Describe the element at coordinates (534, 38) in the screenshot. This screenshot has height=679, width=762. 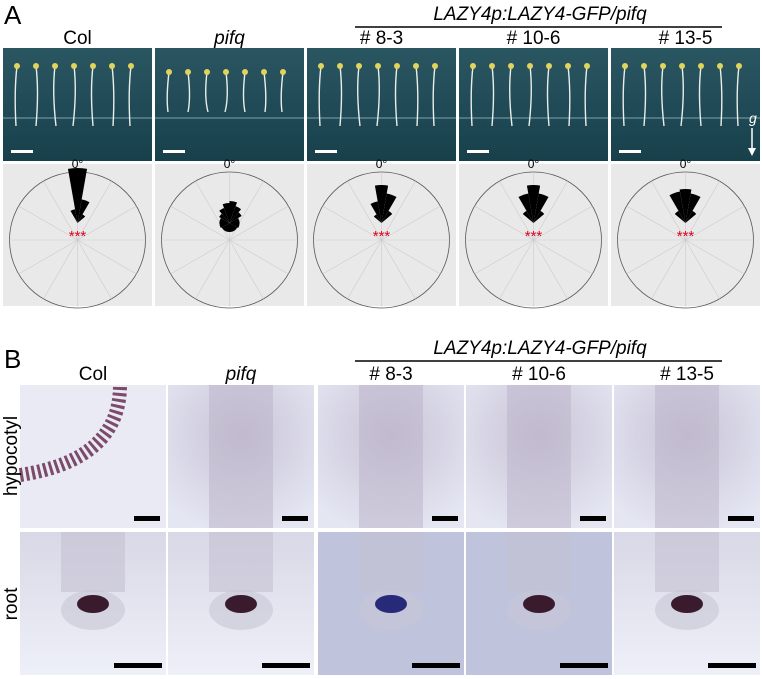
I see `column-header: # 10-6` at that location.